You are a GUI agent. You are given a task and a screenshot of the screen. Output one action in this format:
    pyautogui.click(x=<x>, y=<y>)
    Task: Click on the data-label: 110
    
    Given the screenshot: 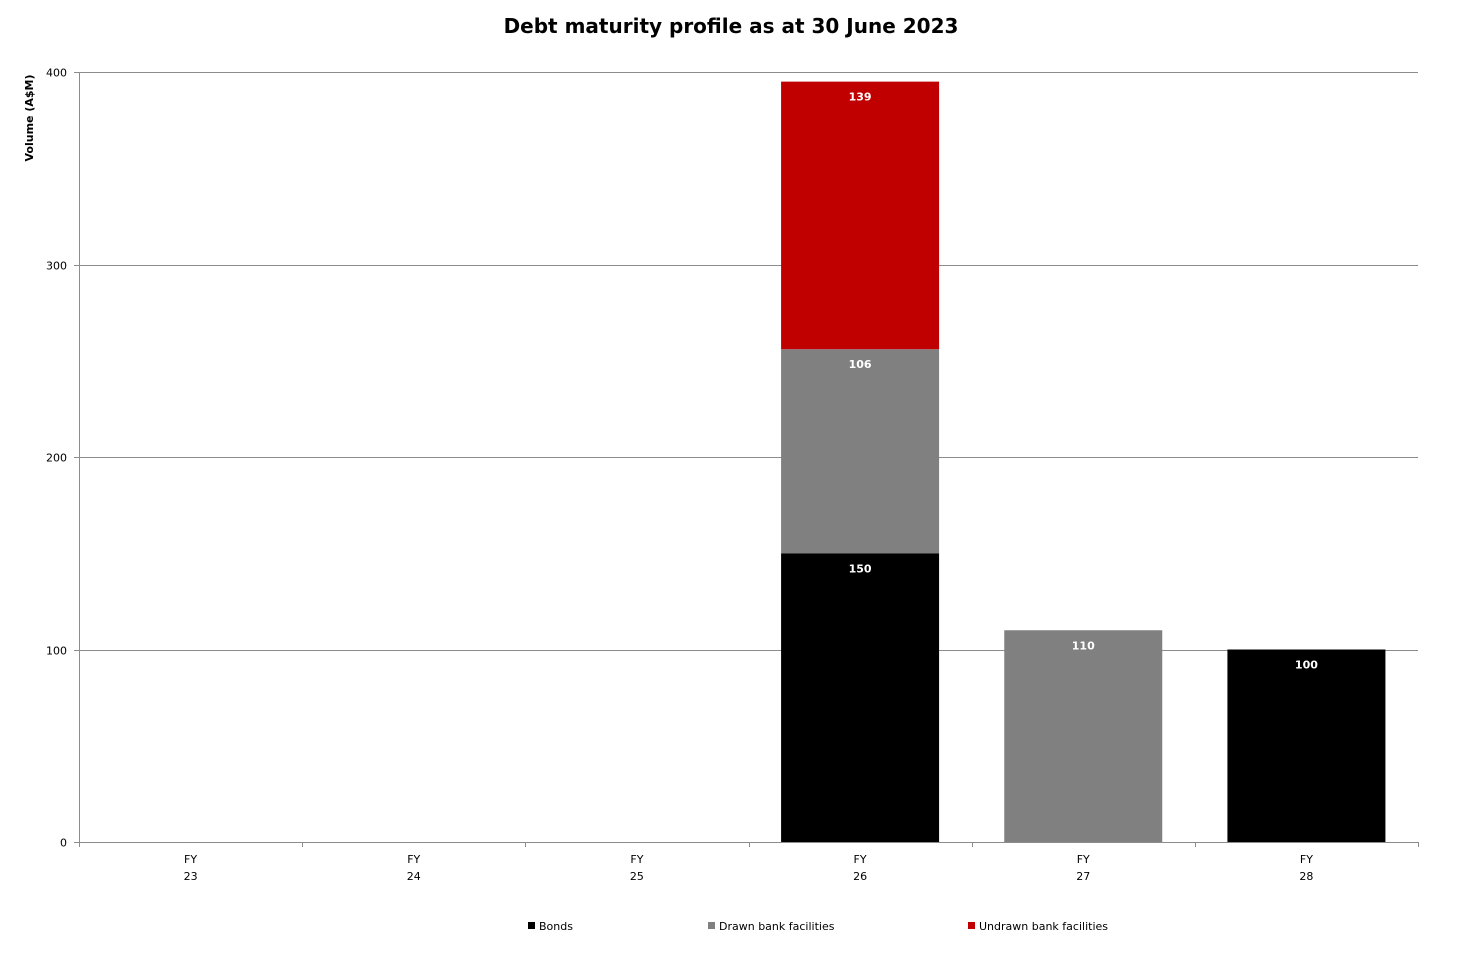 What is the action you would take?
    pyautogui.click(x=1083, y=645)
    